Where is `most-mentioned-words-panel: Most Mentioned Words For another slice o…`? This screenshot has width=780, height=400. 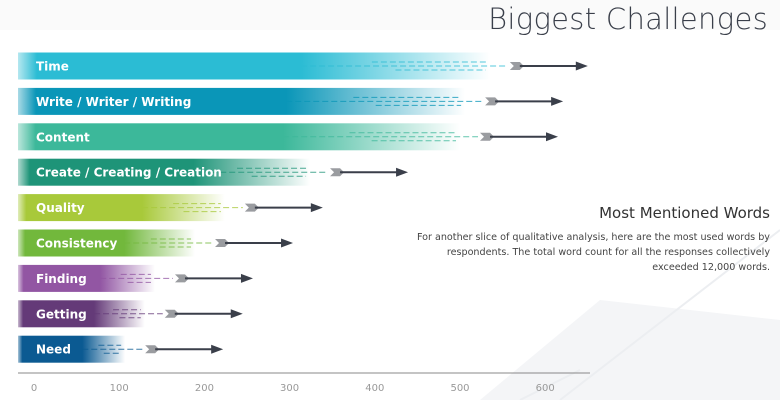
most-mentioned-words-panel: Most Mentioned Words For another slice o… is located at coordinates (590, 239).